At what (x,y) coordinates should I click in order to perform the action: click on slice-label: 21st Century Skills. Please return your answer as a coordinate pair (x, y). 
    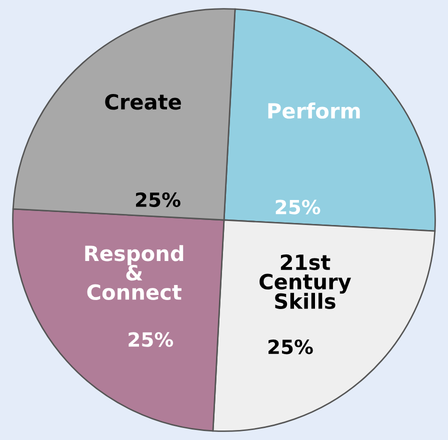
    Looking at the image, I should click on (306, 282).